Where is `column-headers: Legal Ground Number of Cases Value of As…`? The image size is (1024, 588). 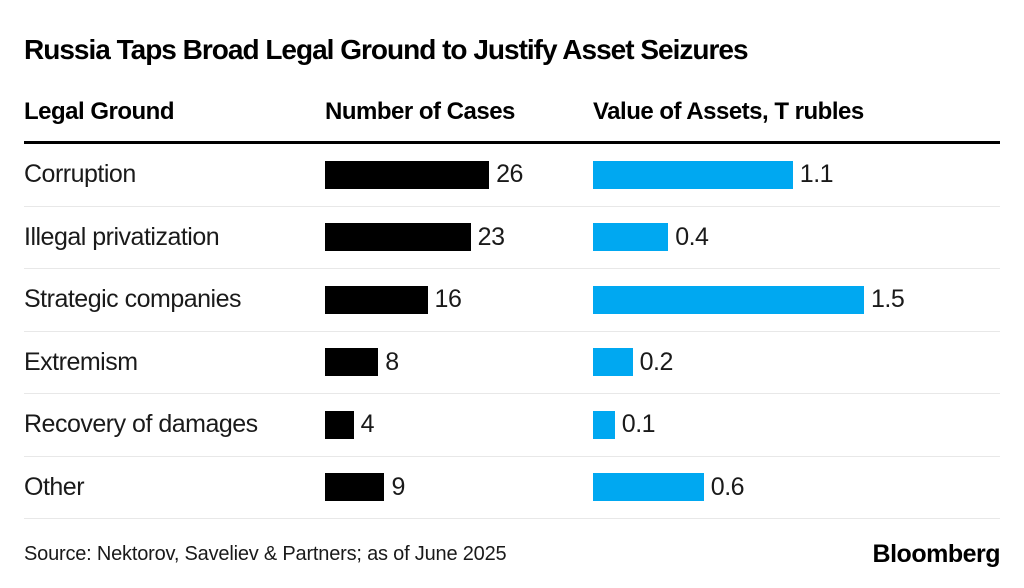 column-headers: Legal Ground Number of Cases Value of As… is located at coordinates (512, 112).